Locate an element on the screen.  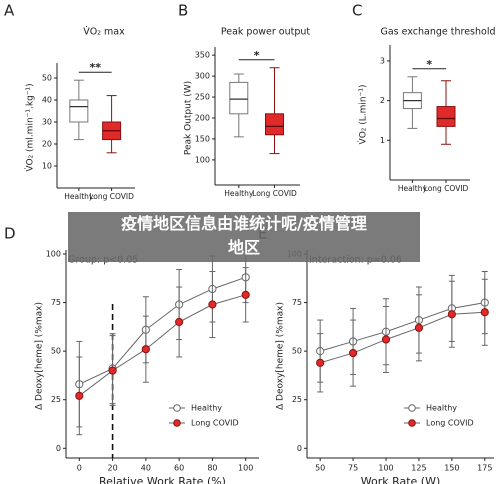
chart-title: Gas exchange threshold is located at coordinates (437, 32).